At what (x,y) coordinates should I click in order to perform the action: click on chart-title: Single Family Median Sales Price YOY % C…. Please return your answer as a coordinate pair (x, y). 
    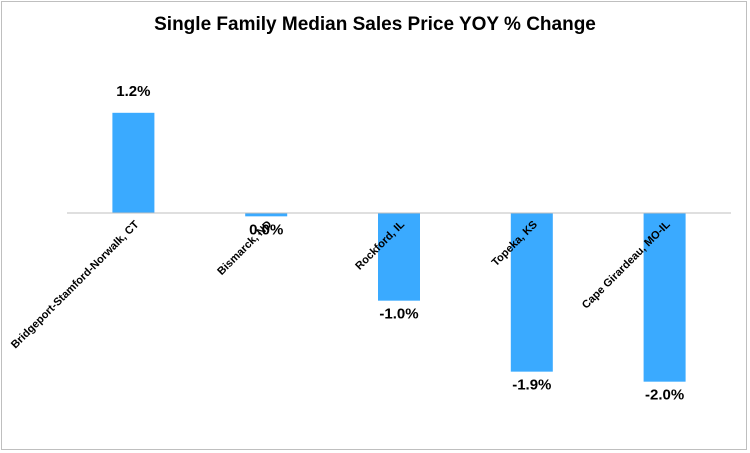
    Looking at the image, I should click on (375, 24).